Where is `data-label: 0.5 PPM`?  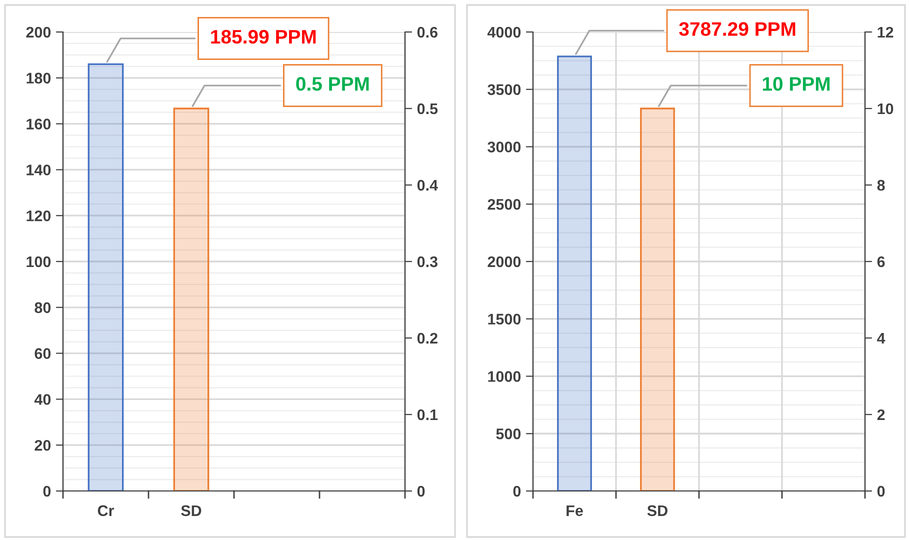 data-label: 0.5 PPM is located at coordinates (332, 84).